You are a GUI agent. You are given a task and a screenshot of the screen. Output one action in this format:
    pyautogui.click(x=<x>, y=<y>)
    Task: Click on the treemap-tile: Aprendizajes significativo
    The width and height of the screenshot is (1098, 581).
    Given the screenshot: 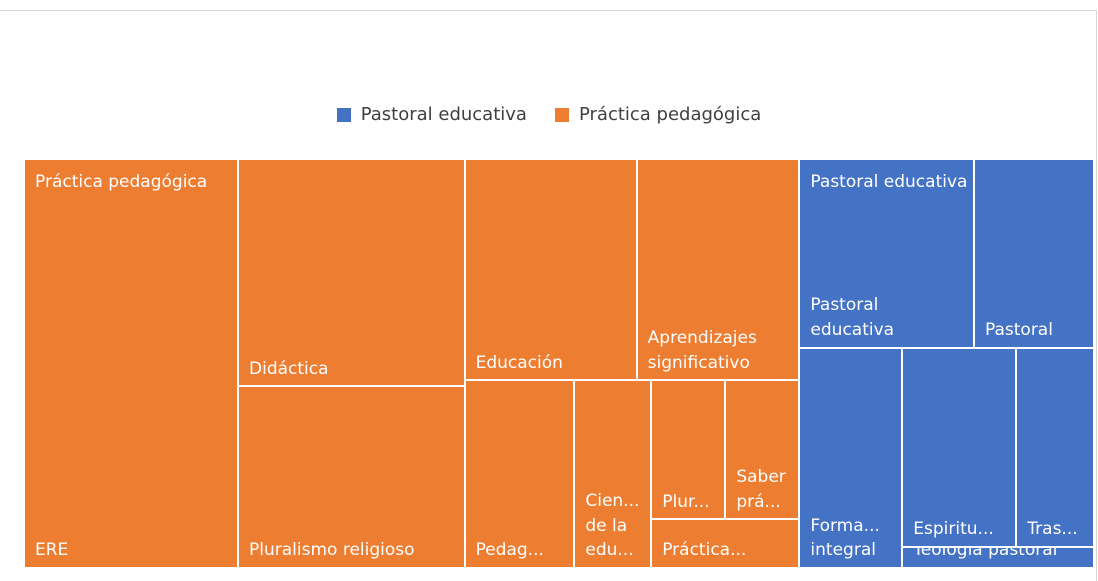 What is the action you would take?
    pyautogui.click(x=718, y=270)
    